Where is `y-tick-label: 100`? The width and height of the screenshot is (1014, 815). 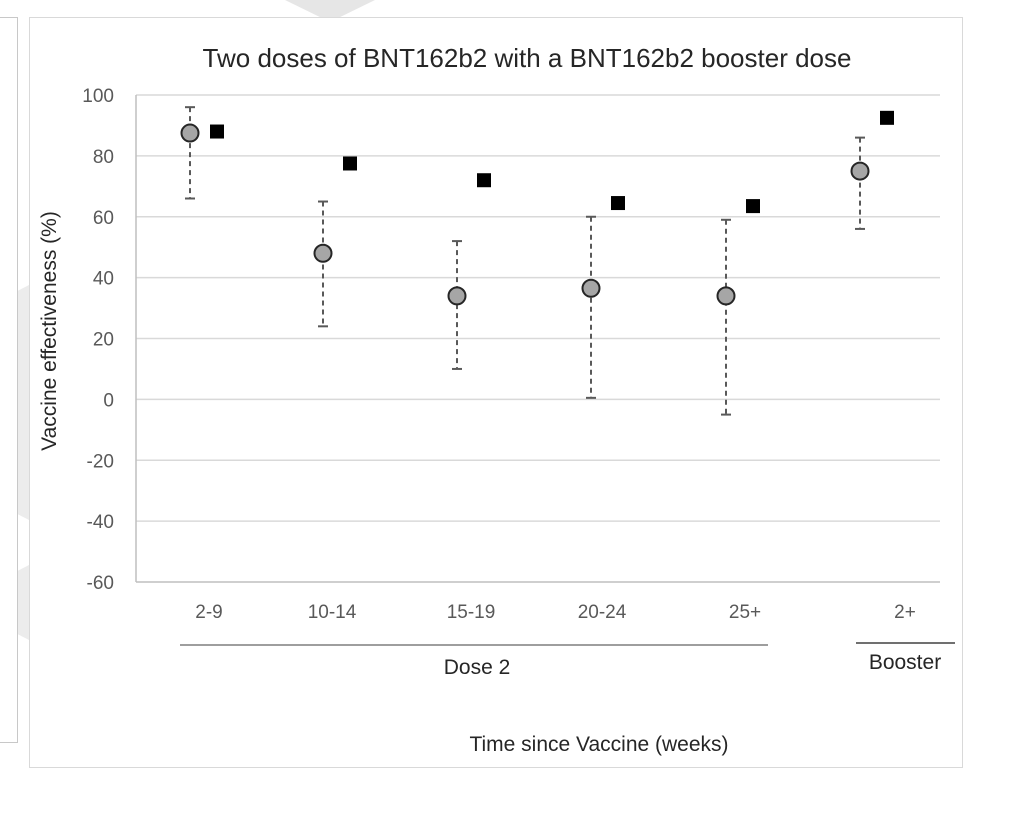
y-tick-label: 100 is located at coordinates (98, 96).